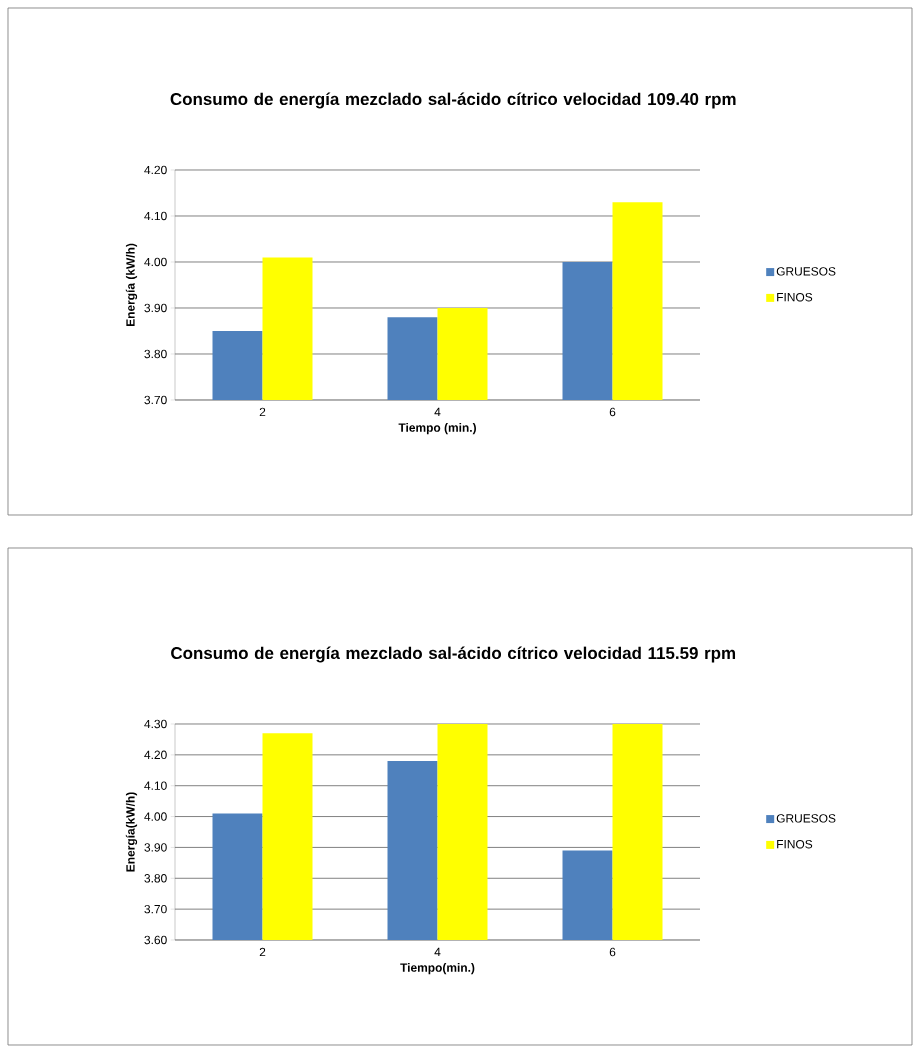 The height and width of the screenshot is (1053, 915). What do you see at coordinates (453, 100) in the screenshot?
I see `chart-title: Consumo de energía mezclado sal-ácido cítrico velocidad 109.40 rpm` at bounding box center [453, 100].